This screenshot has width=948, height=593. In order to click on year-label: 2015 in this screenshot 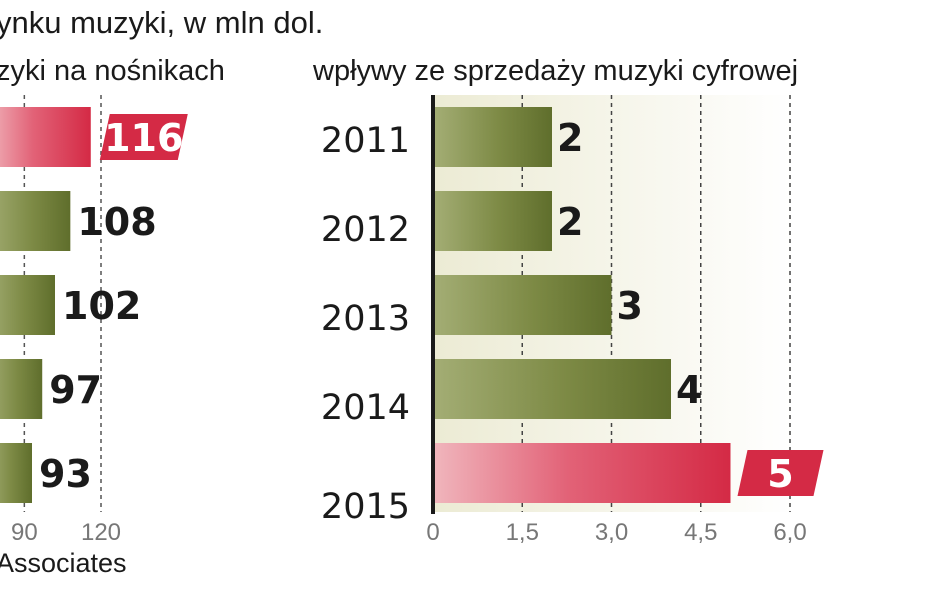, I will do `click(365, 507)`.